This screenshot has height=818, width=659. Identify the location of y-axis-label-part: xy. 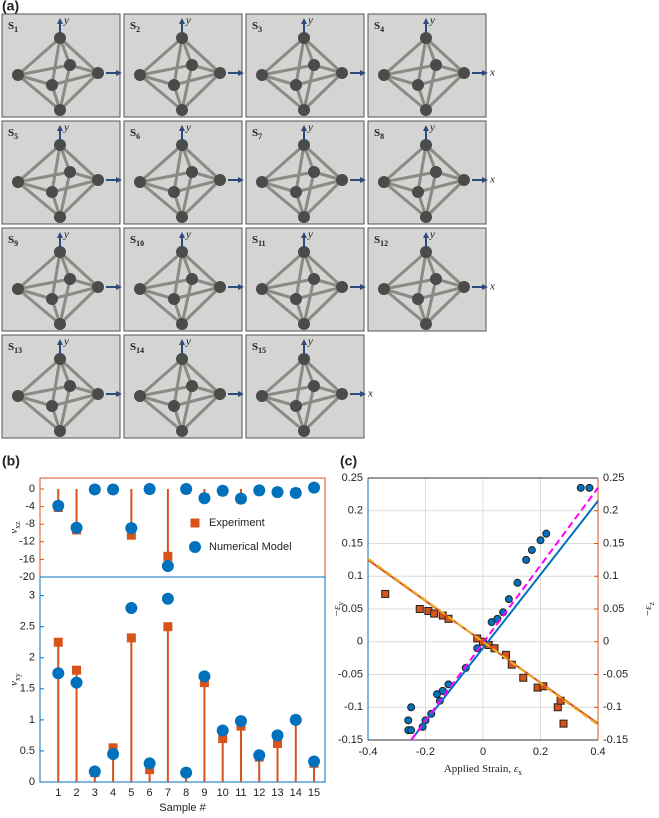
(17, 677).